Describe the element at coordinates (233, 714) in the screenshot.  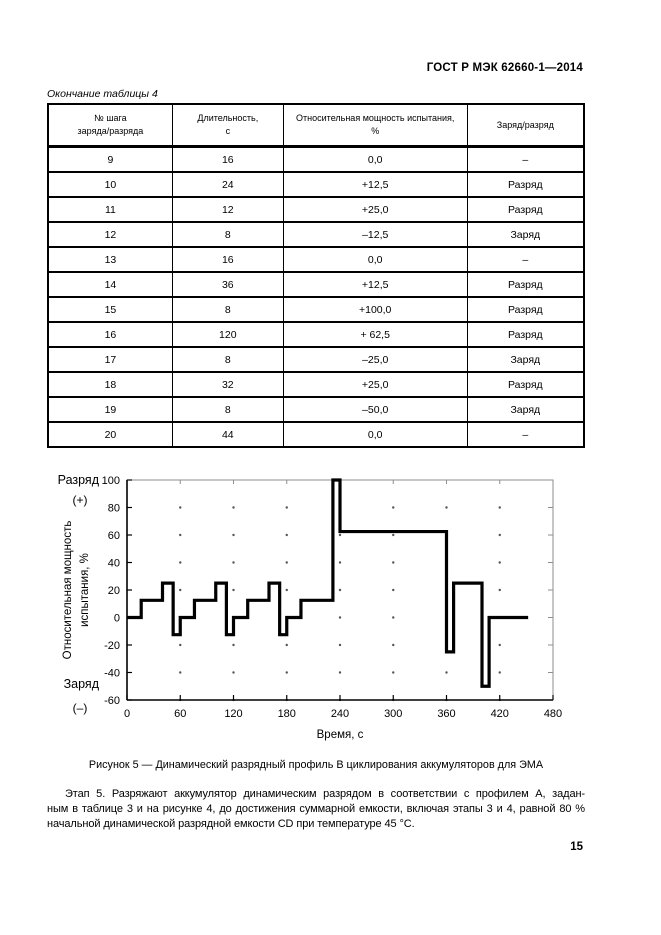
I see `x-tick-label: 120` at that location.